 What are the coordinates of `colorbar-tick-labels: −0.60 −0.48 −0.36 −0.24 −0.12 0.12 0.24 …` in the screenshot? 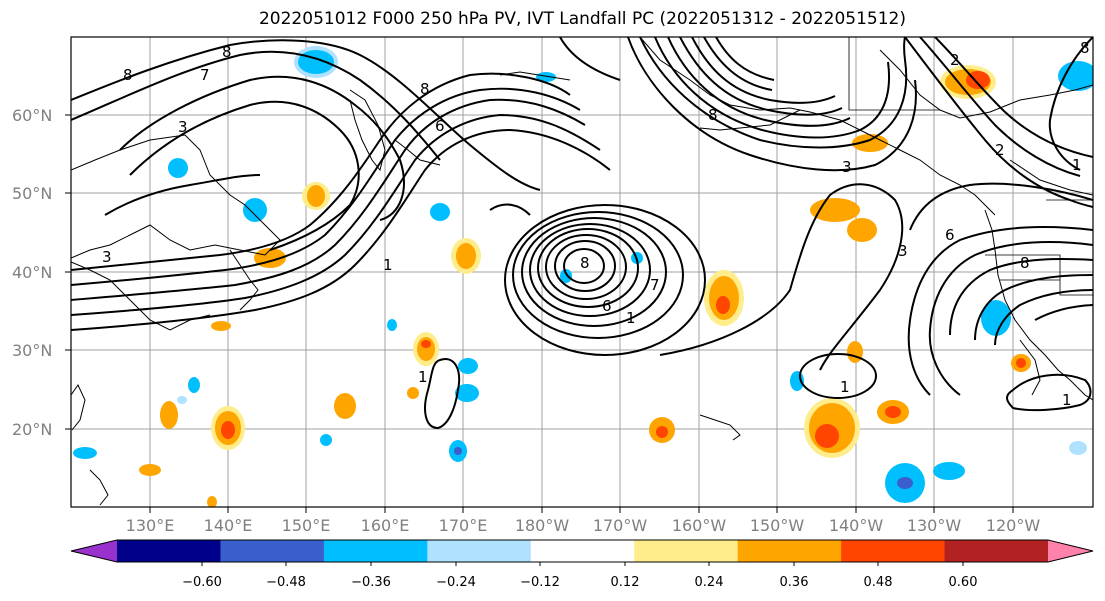 It's located at (579, 582).